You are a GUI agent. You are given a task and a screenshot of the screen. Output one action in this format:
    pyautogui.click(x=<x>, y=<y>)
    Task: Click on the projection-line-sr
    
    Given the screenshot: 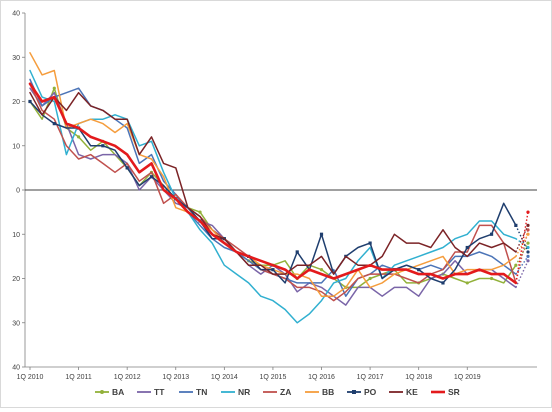 What is the action you would take?
    pyautogui.click(x=522, y=248)
    